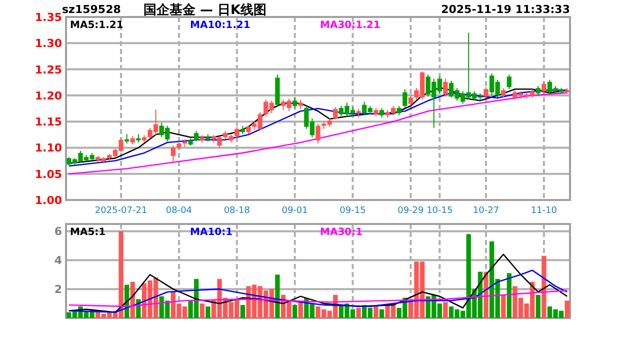 The image size is (627, 342). Describe the element at coordinates (48, 43) in the screenshot. I see `y-tick-label: 1.30` at that location.